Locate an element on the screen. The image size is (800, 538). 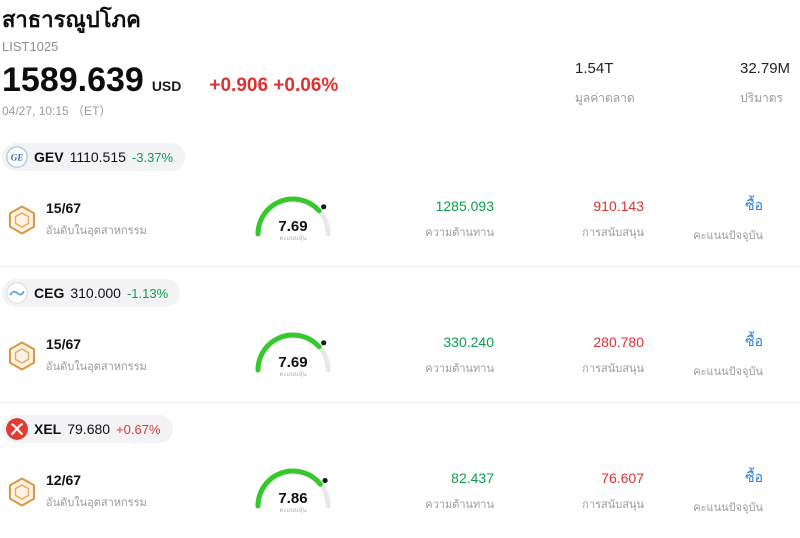
index-price-row: 1589.639 USD +0.906 +0.06% is located at coordinates (401, 80).